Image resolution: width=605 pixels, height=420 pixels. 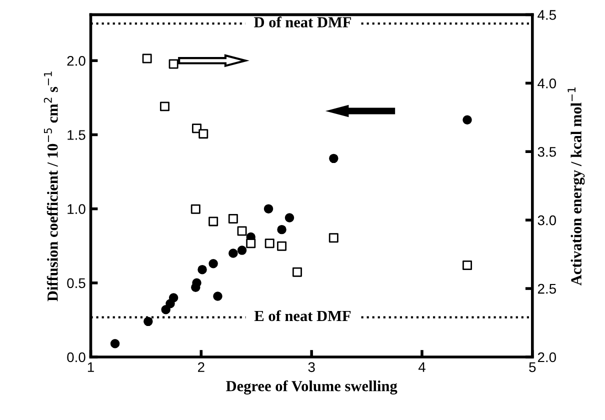 I want to click on y-axis-title: Diffusion coefficient / 10$^{−5}$ cm$^{2}$ s$^{−1}$, so click(x=51, y=187).